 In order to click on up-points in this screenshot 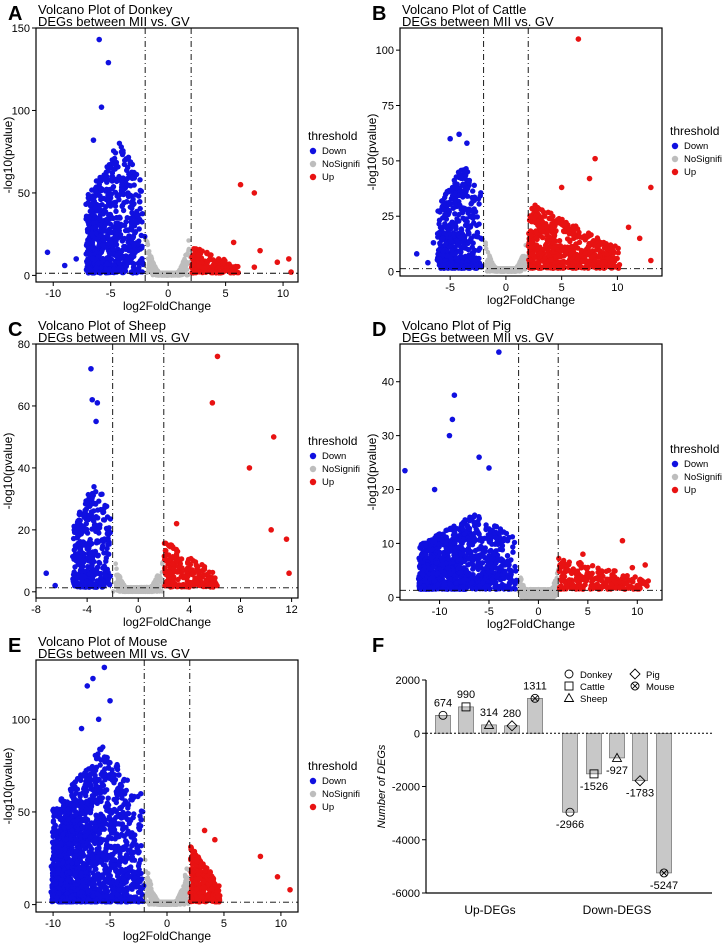, I will do `click(241, 228)`.